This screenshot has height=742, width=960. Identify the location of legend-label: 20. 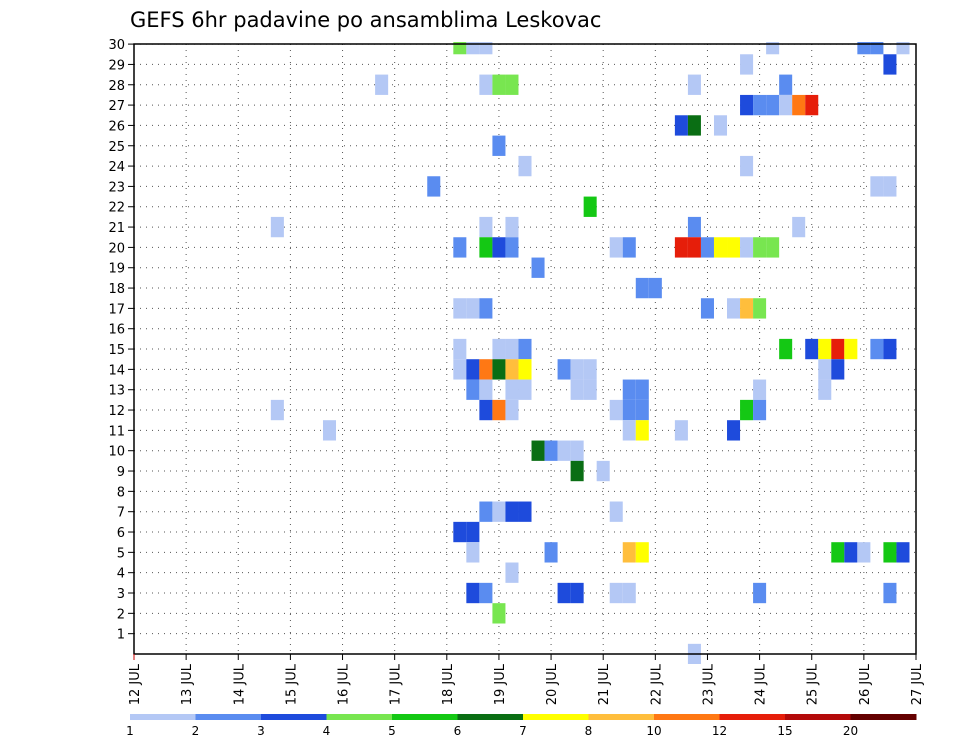
(850, 731).